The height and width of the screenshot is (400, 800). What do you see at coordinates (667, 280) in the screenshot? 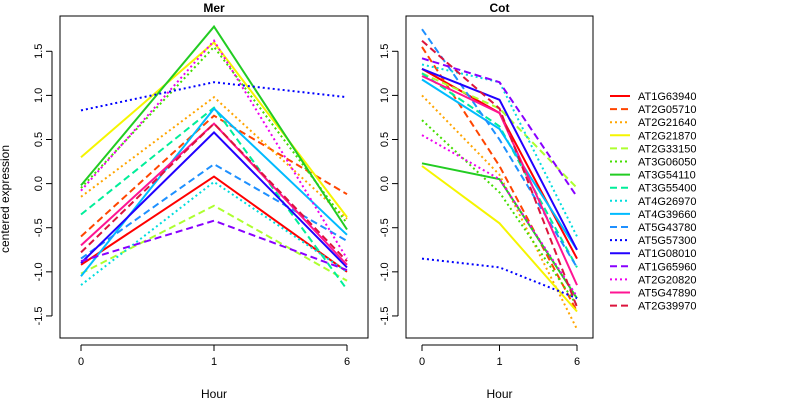
I see `legend-label: AT2G20820` at bounding box center [667, 280].